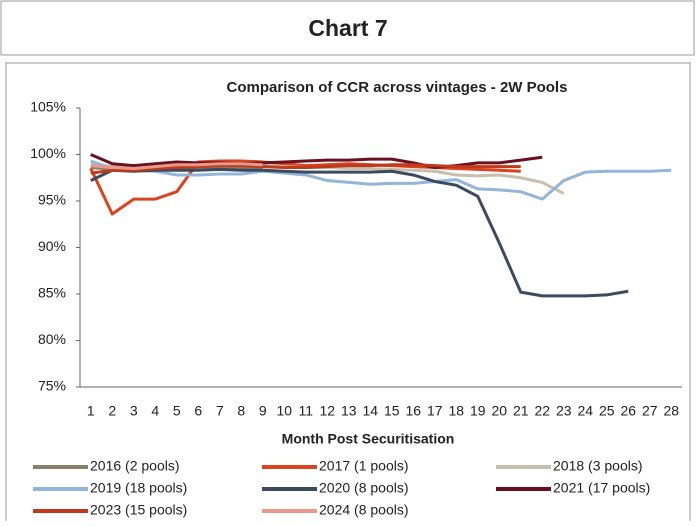 The width and height of the screenshot is (696, 526). What do you see at coordinates (112, 411) in the screenshot?
I see `x-tick-label: 2` at bounding box center [112, 411].